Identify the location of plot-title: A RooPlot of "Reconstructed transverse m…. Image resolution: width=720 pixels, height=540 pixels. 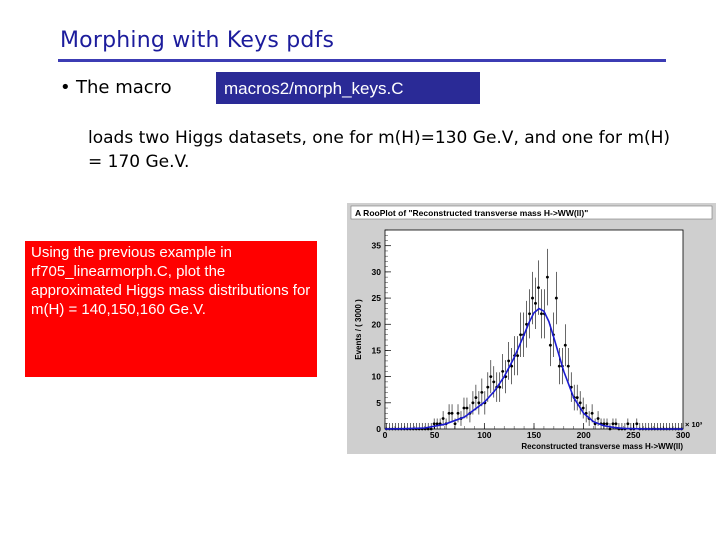
(471, 213).